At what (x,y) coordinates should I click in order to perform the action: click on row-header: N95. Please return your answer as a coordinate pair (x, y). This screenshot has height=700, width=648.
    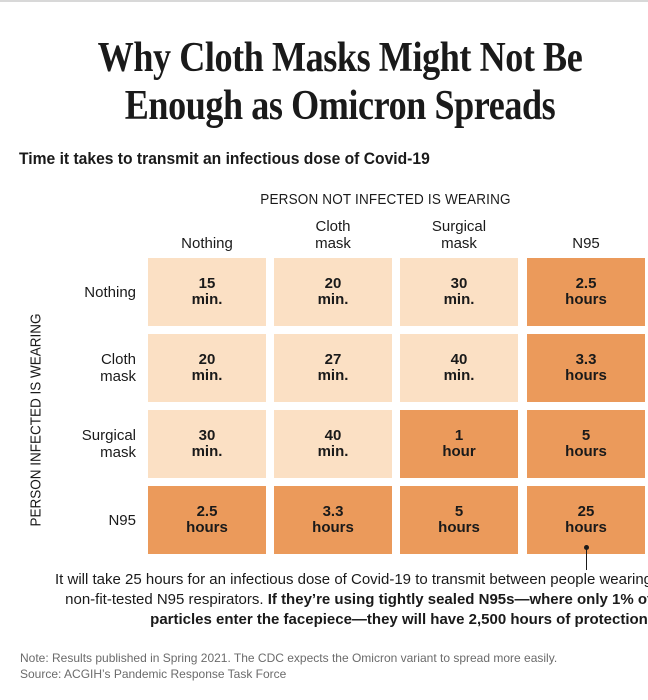
    Looking at the image, I should click on (98, 520).